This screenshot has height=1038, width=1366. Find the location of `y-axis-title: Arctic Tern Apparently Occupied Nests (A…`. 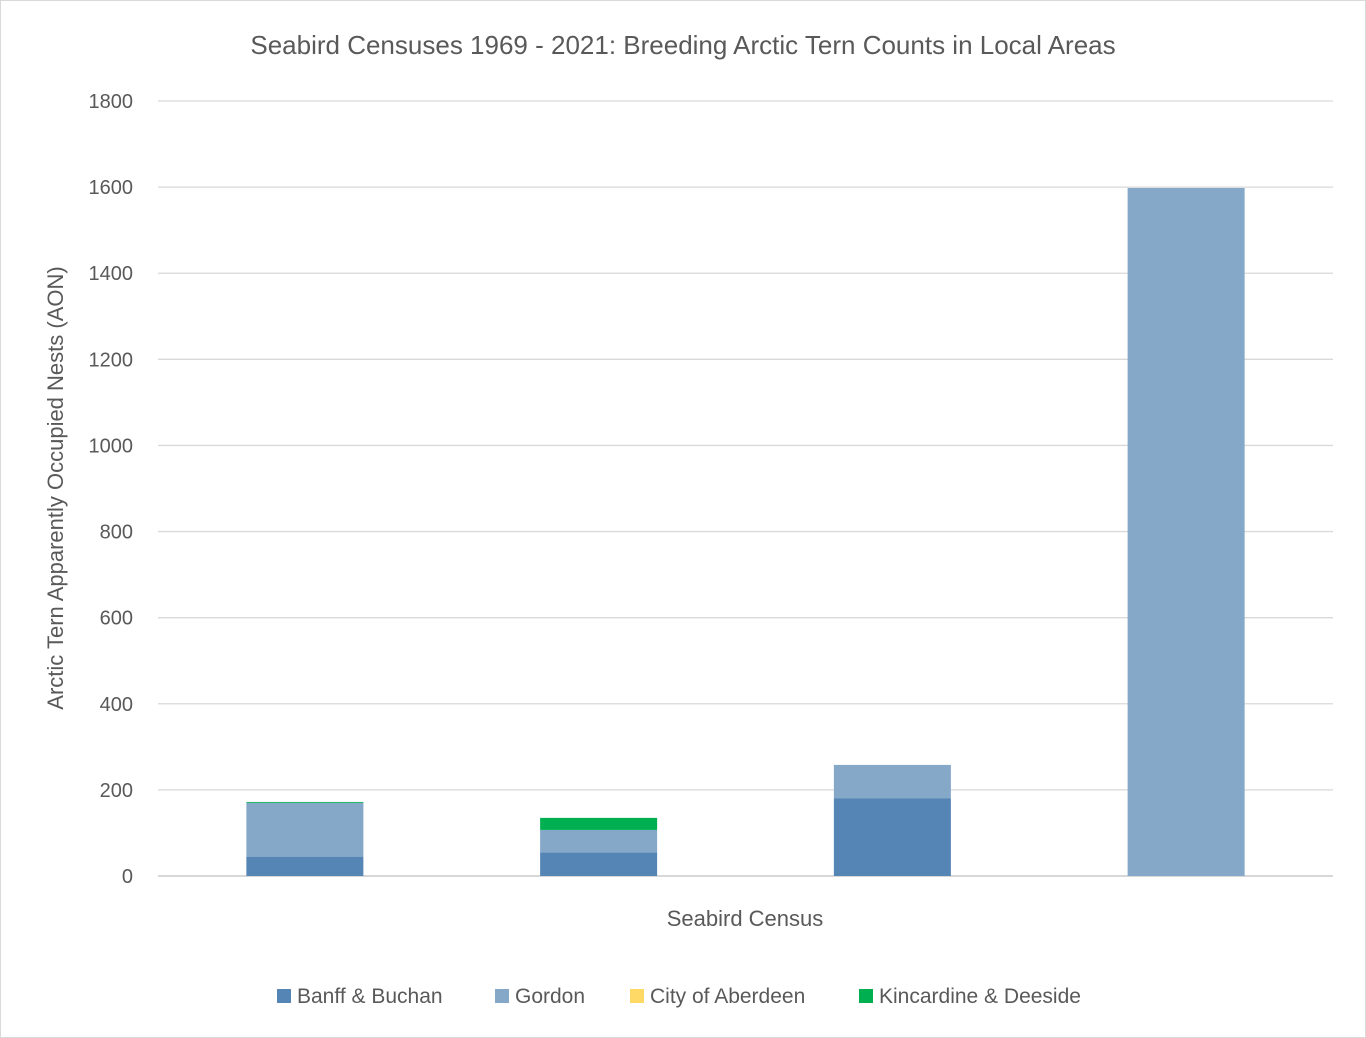

y-axis-title: Arctic Tern Apparently Occupied Nests (A… is located at coordinates (55, 487).